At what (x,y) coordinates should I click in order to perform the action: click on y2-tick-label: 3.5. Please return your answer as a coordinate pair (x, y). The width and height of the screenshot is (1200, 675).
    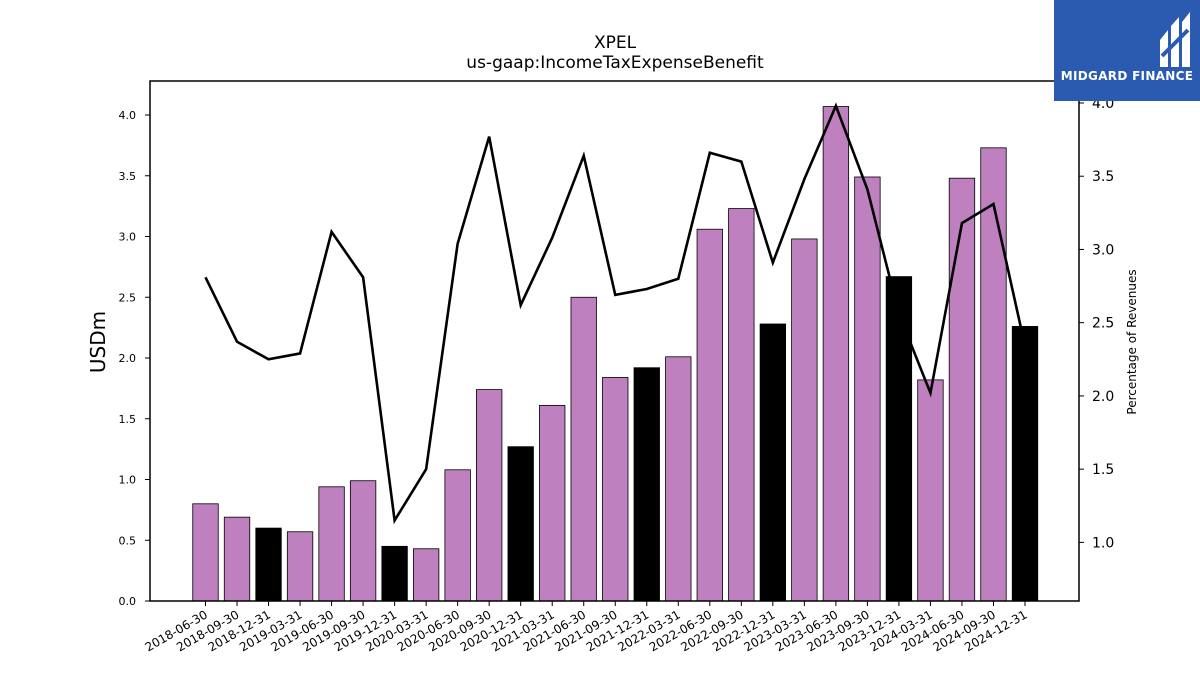
    Looking at the image, I should click on (1103, 177).